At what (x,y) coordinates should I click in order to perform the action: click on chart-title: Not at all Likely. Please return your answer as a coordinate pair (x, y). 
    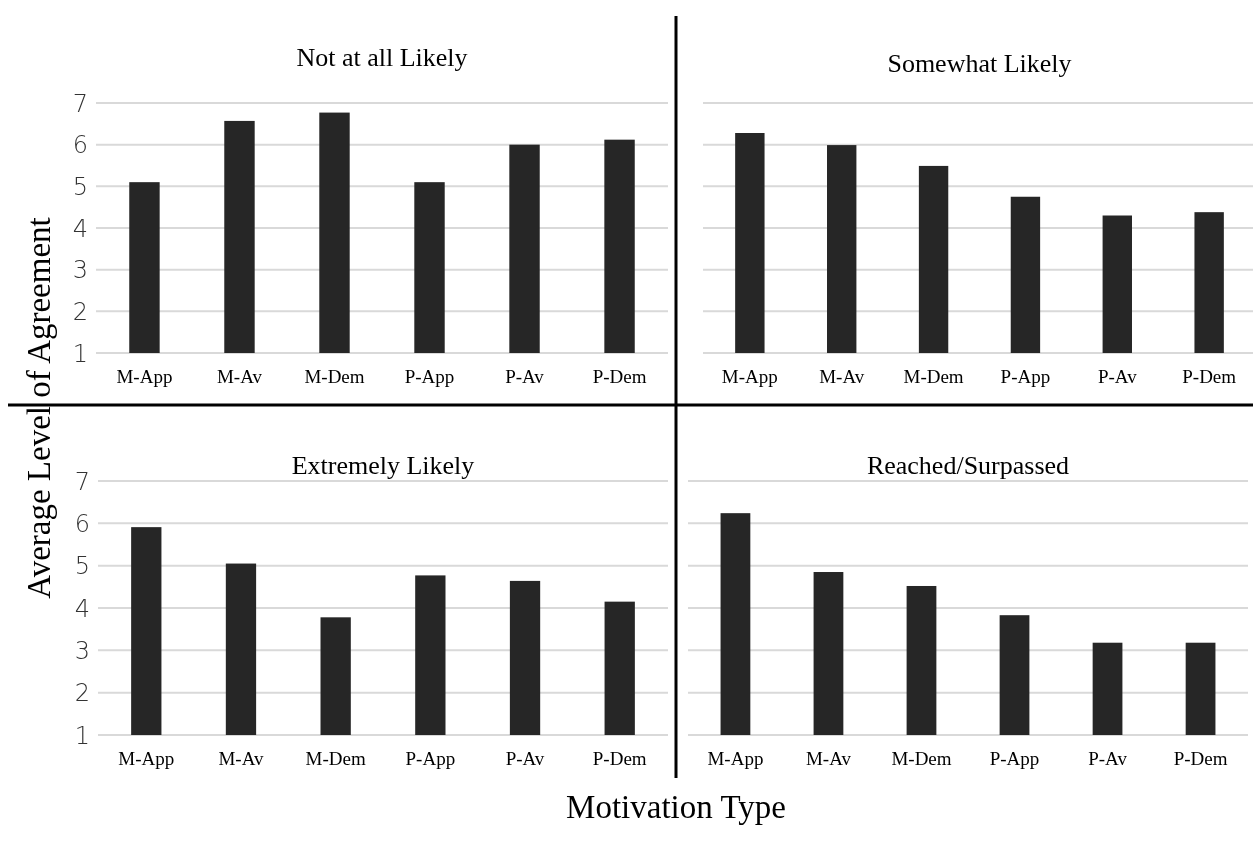
    Looking at the image, I should click on (382, 57).